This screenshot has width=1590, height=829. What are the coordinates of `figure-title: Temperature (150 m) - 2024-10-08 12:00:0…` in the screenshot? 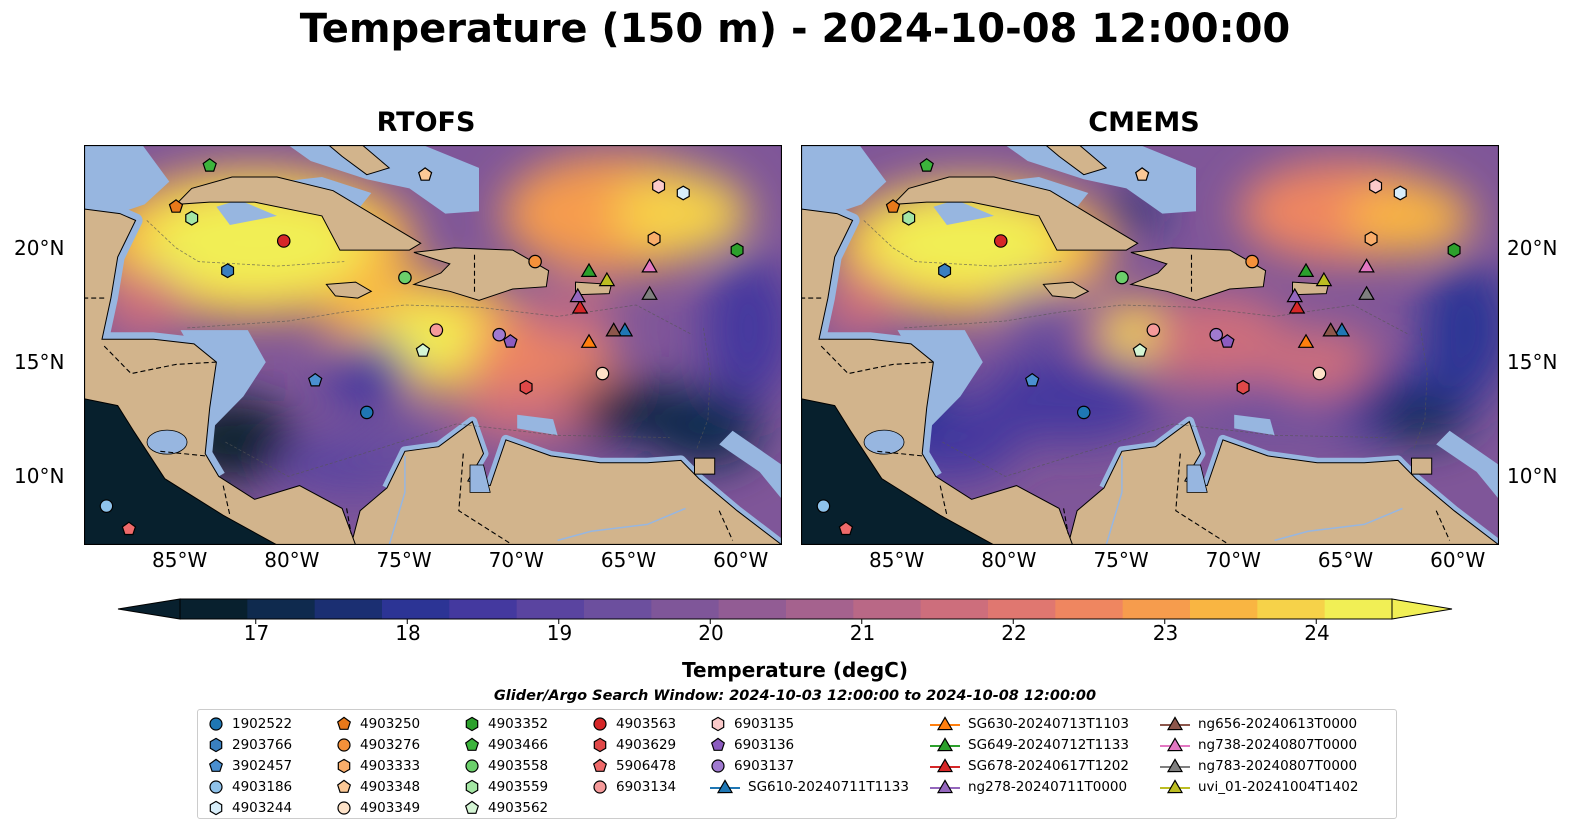 It's located at (795, 29).